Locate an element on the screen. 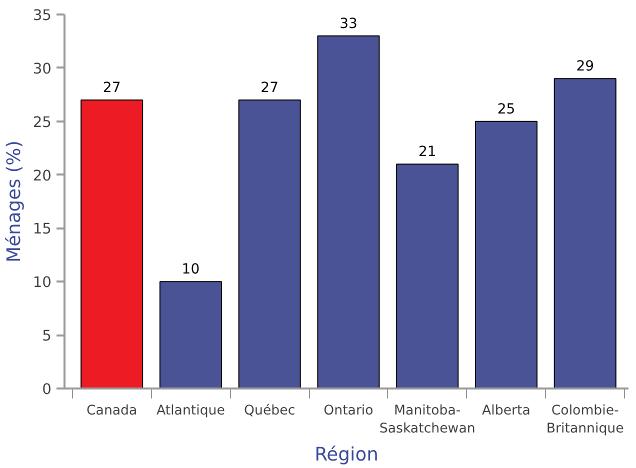 The width and height of the screenshot is (636, 468). y-tick-label: 0 is located at coordinates (47, 389).